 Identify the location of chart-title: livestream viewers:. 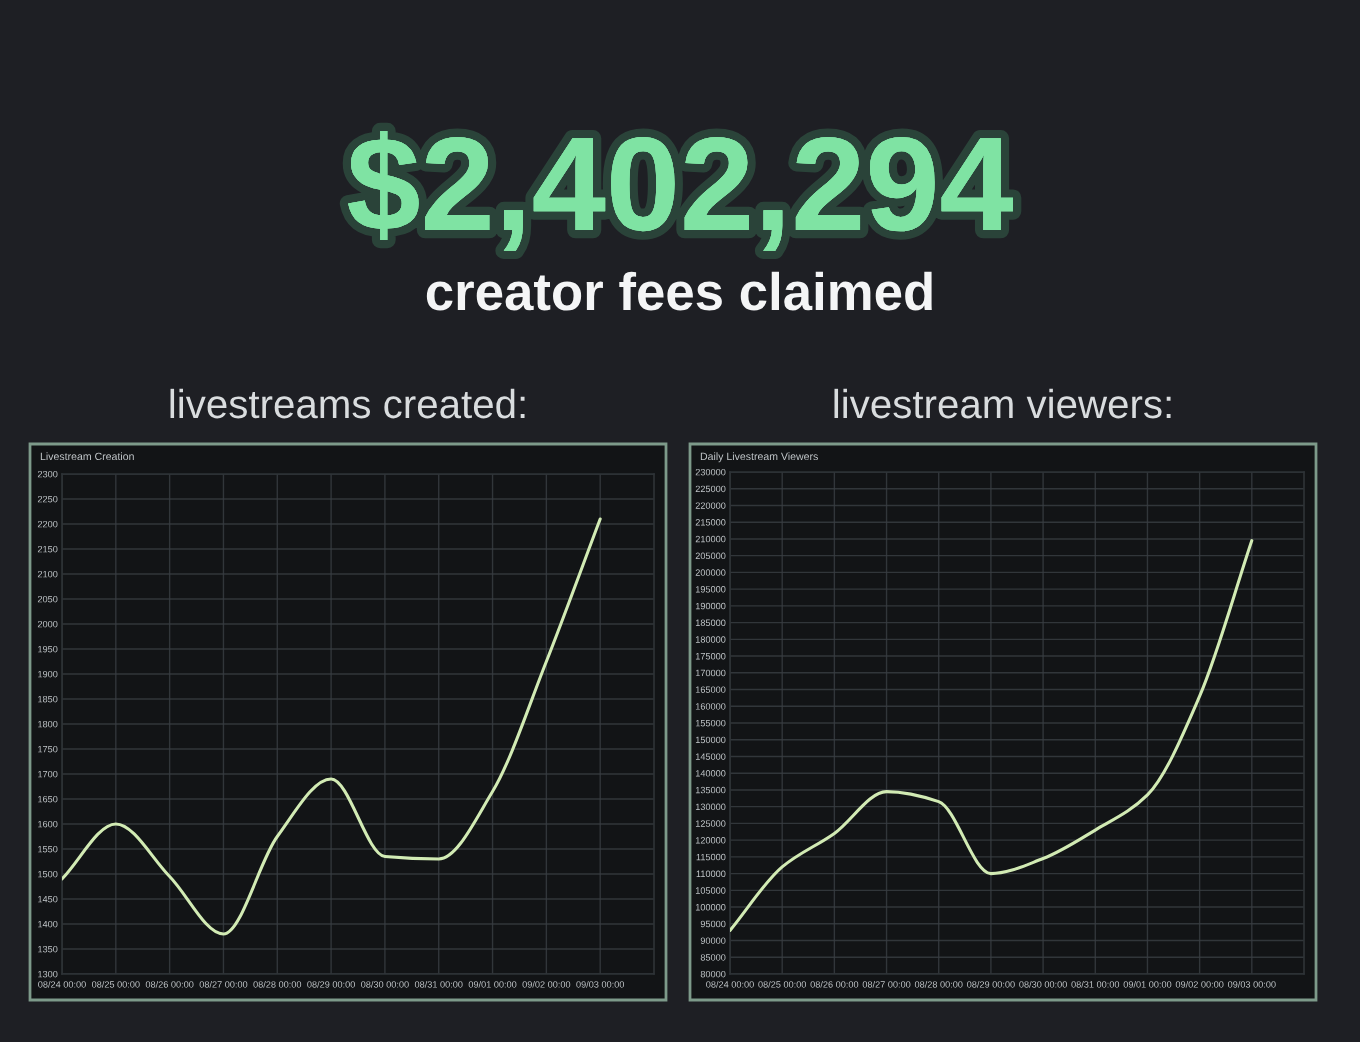
(1002, 403).